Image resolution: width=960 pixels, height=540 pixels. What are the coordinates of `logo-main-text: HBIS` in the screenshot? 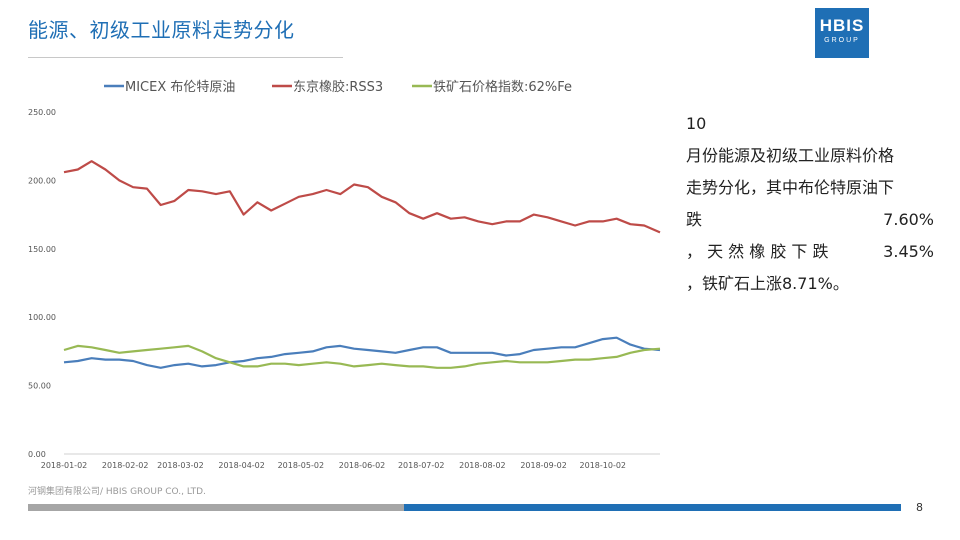 It's located at (842, 25).